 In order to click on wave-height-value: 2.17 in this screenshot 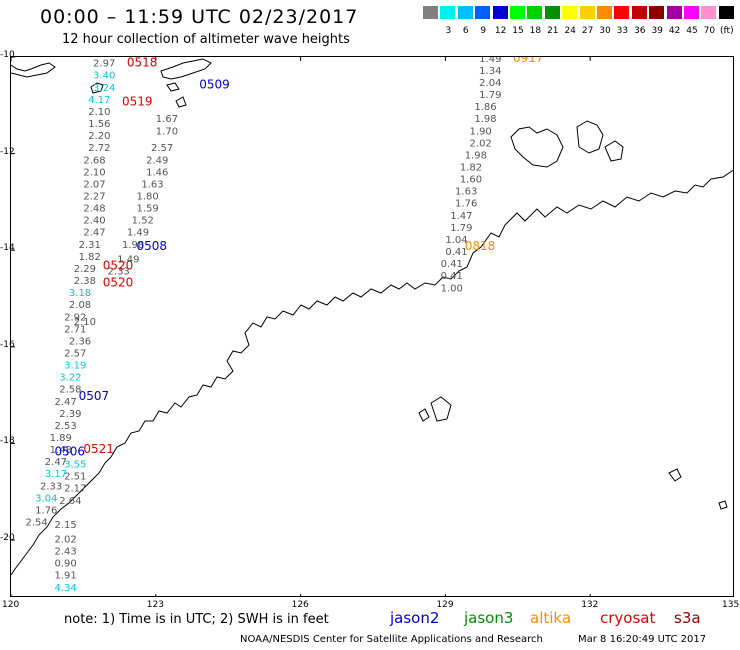, I will do `click(75, 489)`.